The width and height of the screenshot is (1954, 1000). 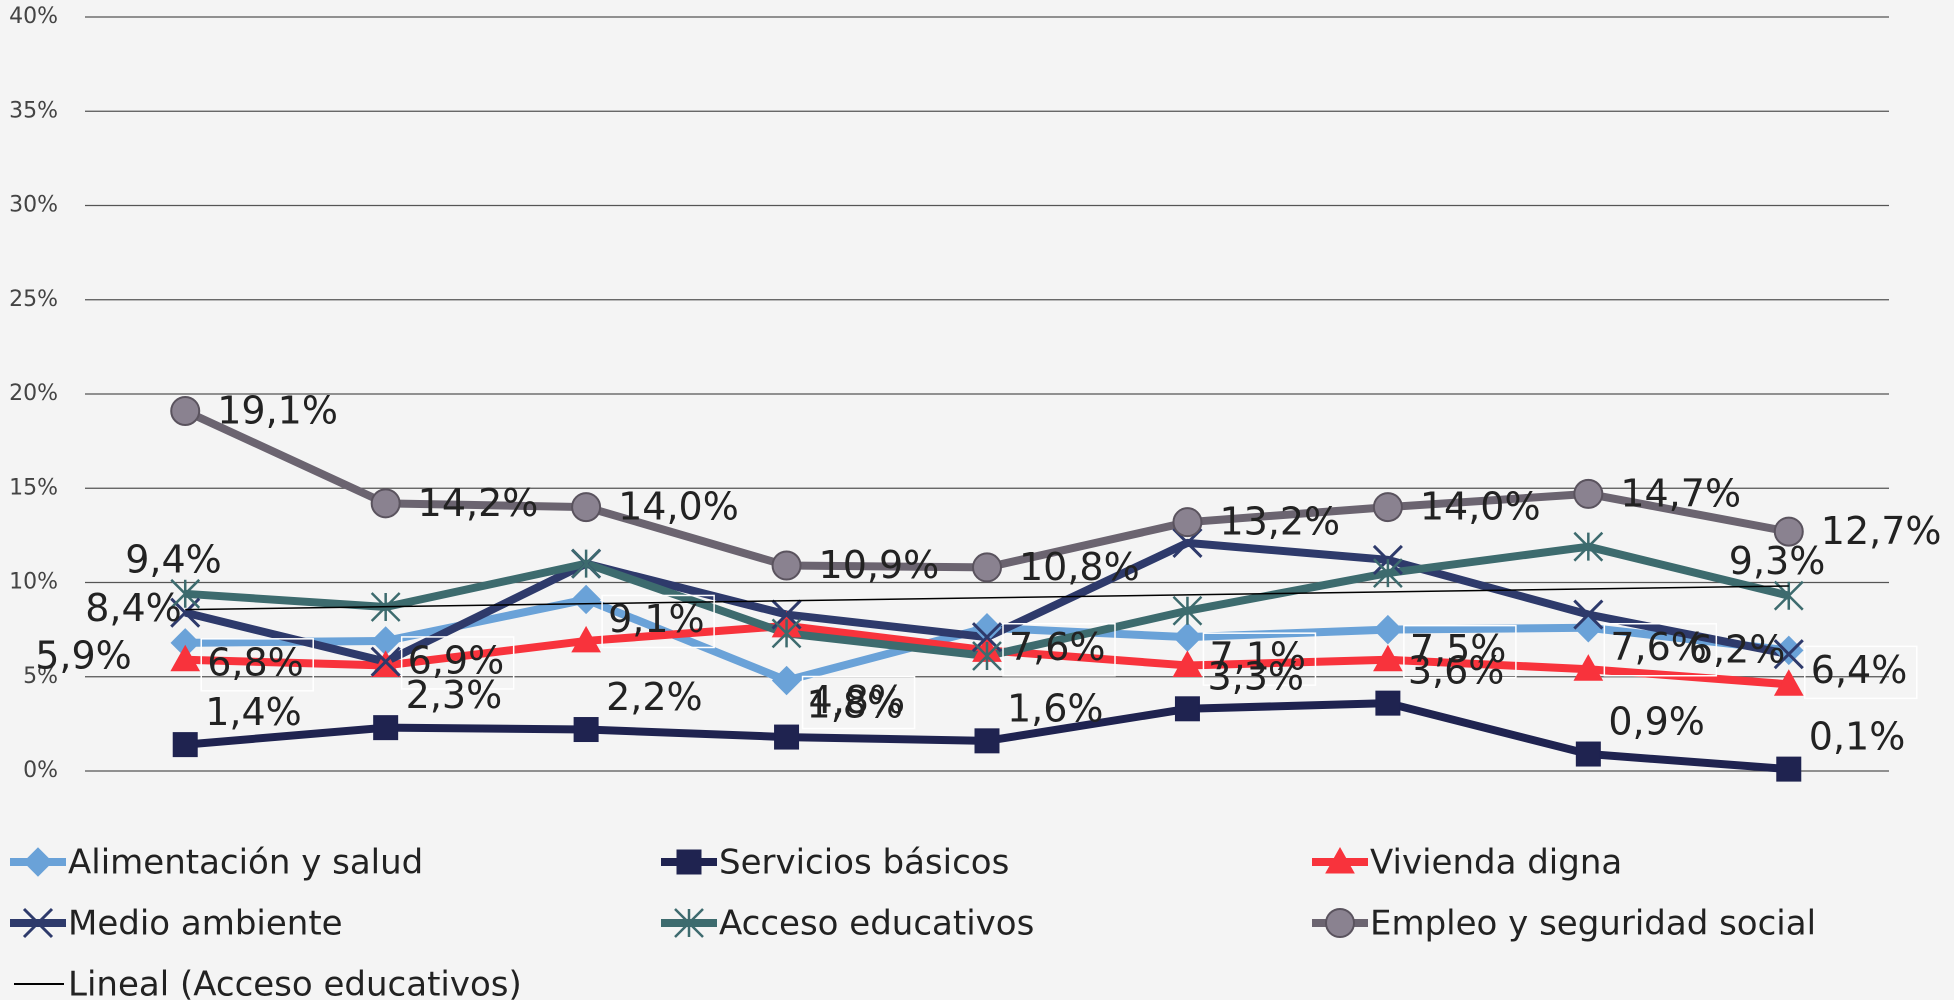 What do you see at coordinates (987, 598) in the screenshot?
I see `trendline` at bounding box center [987, 598].